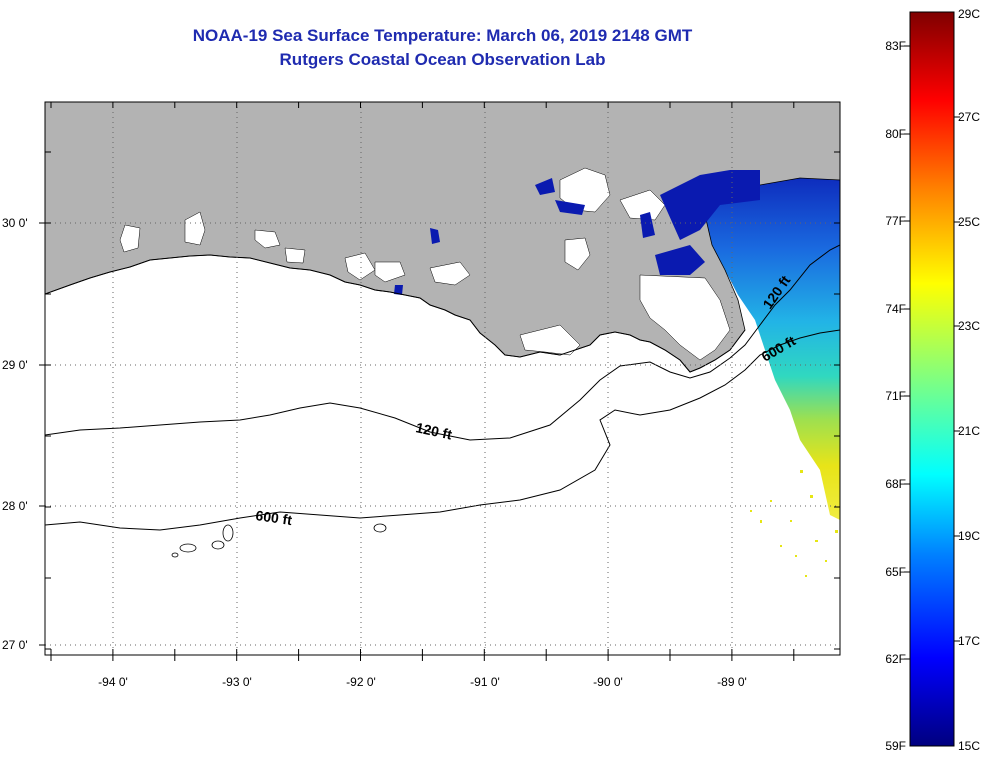  I want to click on contour-label-west-120: 120 ft, so click(433, 430).